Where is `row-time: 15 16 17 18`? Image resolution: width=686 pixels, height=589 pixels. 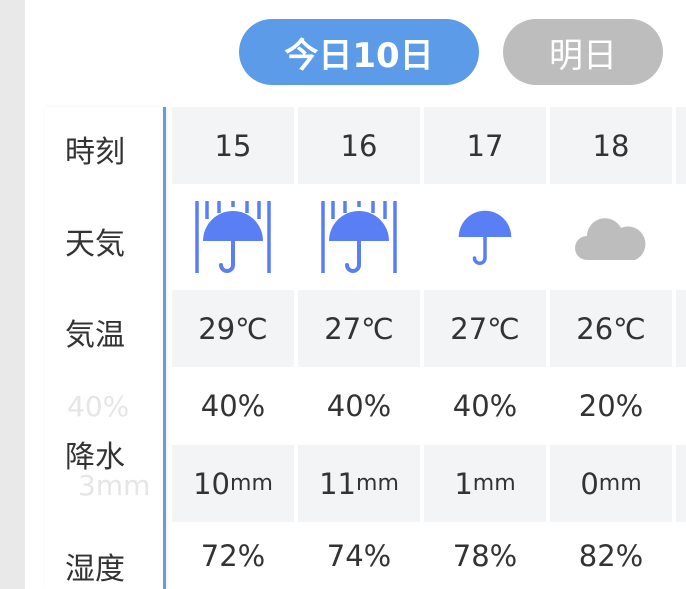
row-time: 15 16 17 18 is located at coordinates (429, 145).